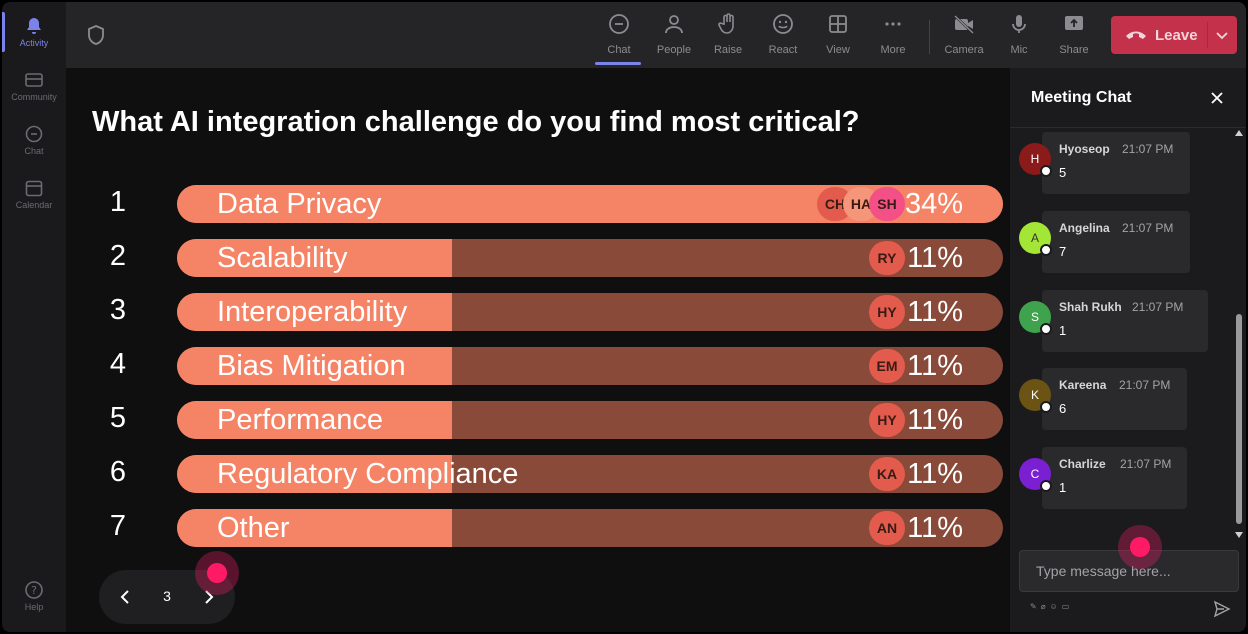 Image resolution: width=1248 pixels, height=634 pixels. Describe the element at coordinates (34, 205) in the screenshot. I see `rail-label: Calendar` at that location.